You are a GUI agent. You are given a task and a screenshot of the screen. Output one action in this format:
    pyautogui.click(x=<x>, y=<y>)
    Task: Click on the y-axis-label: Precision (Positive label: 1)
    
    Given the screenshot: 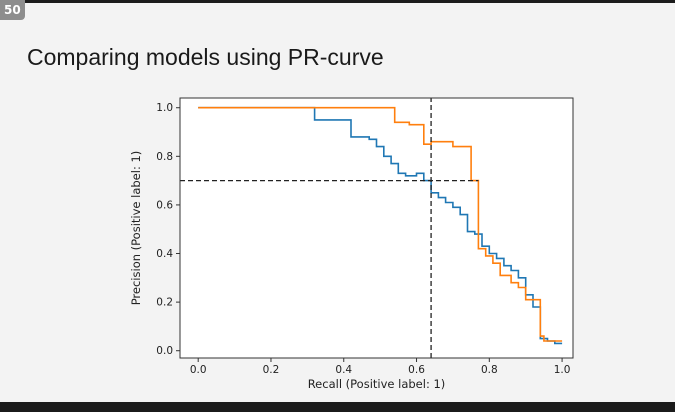 What is the action you would take?
    pyautogui.click(x=136, y=228)
    